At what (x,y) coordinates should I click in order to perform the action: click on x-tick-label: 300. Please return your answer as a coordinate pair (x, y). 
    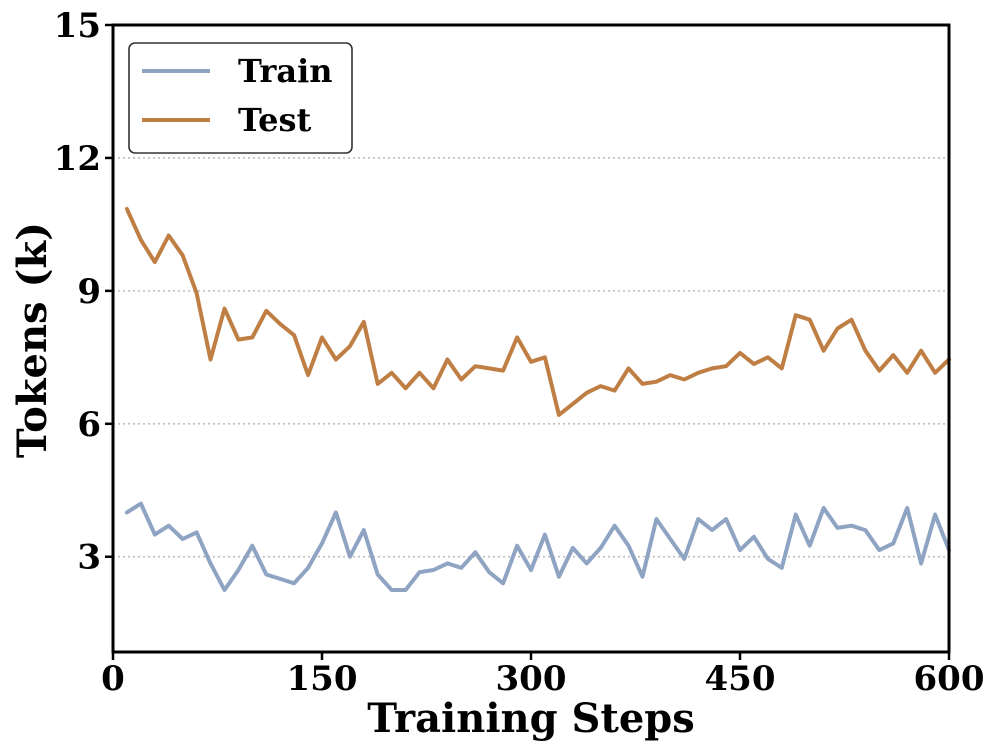
    Looking at the image, I should click on (531, 679).